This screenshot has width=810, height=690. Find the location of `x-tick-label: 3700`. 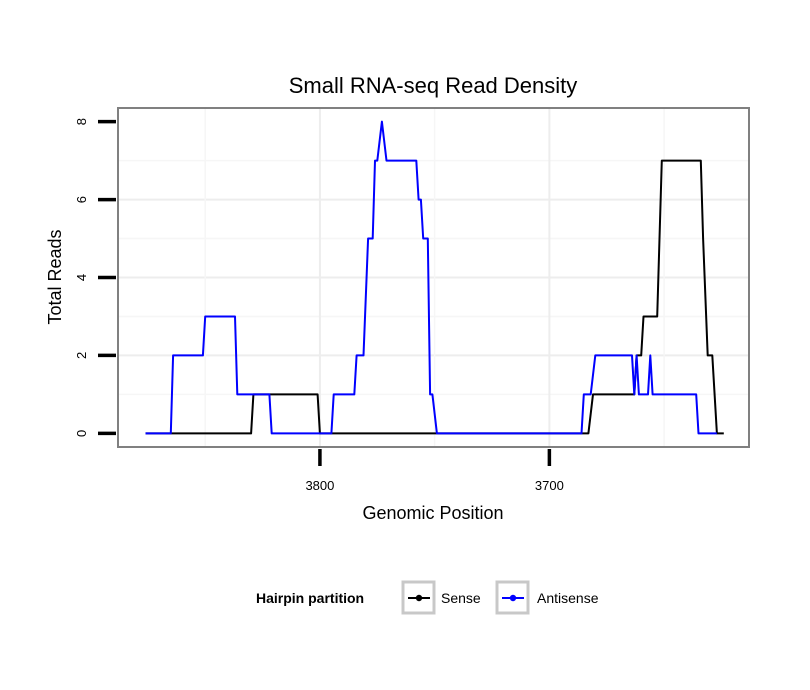

x-tick-label: 3700 is located at coordinates (549, 485).